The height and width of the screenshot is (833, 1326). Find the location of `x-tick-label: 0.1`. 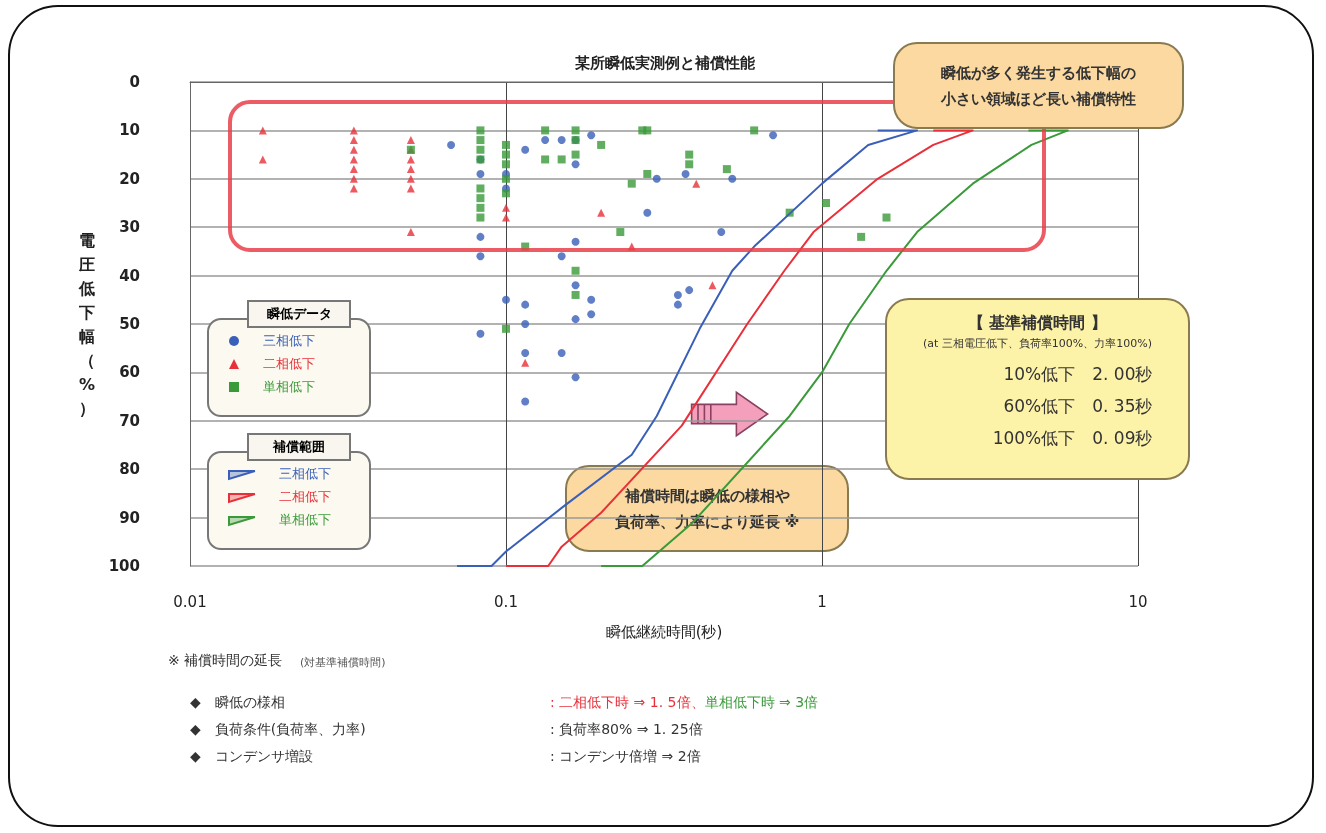

x-tick-label: 0.1 is located at coordinates (506, 601).